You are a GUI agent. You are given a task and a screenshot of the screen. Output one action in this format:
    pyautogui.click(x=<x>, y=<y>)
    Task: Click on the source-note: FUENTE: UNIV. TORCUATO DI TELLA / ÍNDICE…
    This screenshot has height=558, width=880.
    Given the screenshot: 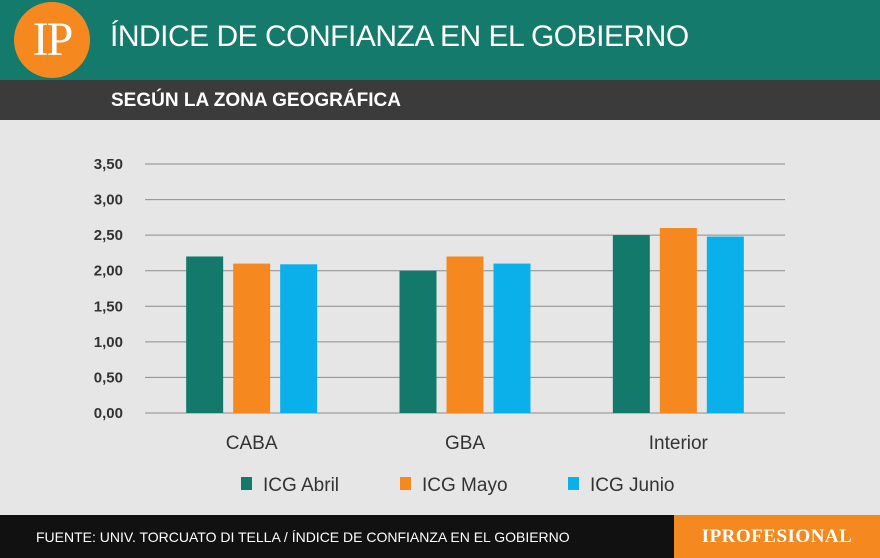 What is the action you would take?
    pyautogui.click(x=303, y=537)
    